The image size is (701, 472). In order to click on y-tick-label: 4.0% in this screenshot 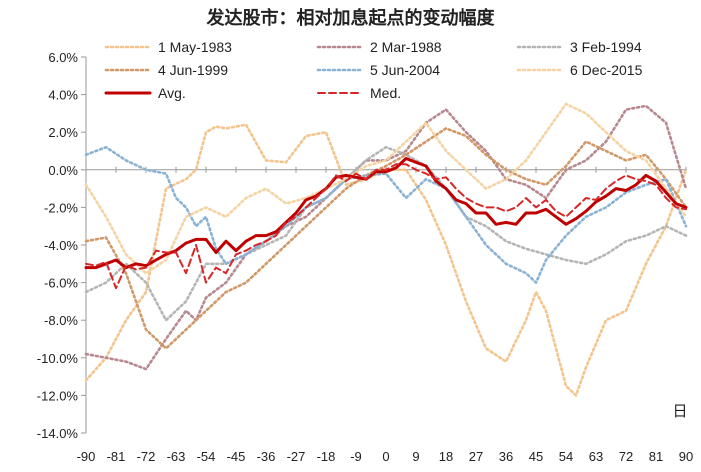, I will do `click(63, 95)`.